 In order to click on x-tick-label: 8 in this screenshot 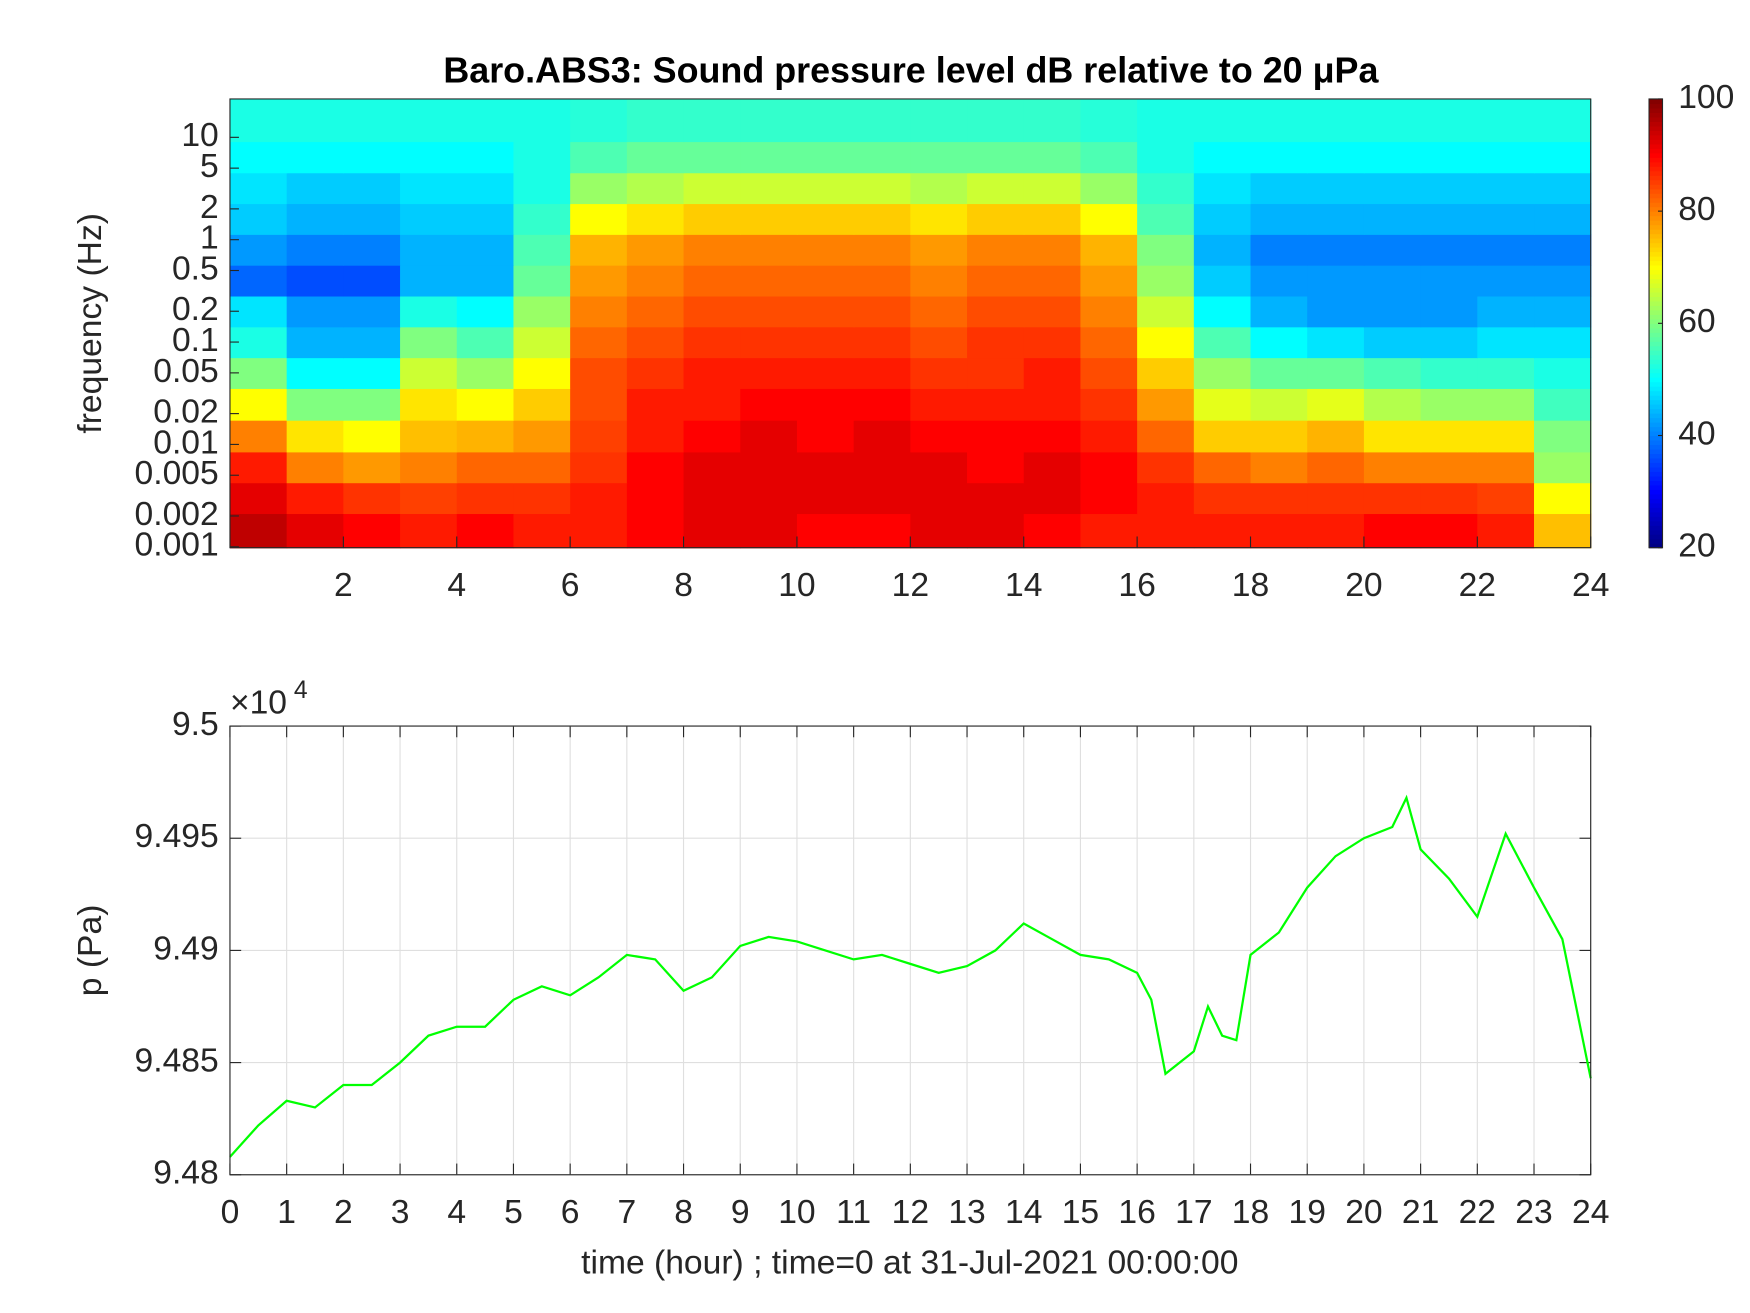, I will do `click(683, 585)`.